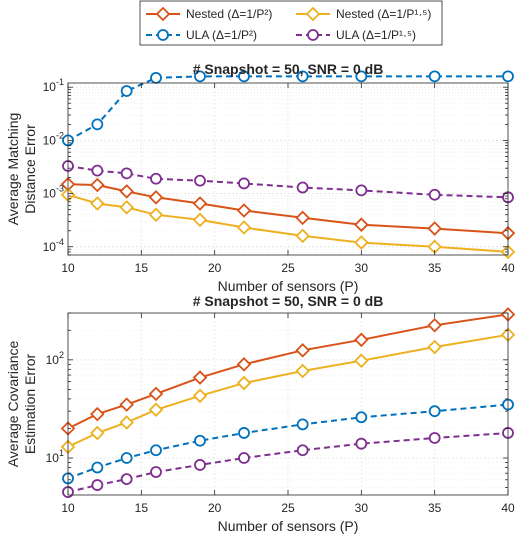  What do you see at coordinates (60, 189) in the screenshot?
I see `y-tick-exponent: -3` at bounding box center [60, 189].